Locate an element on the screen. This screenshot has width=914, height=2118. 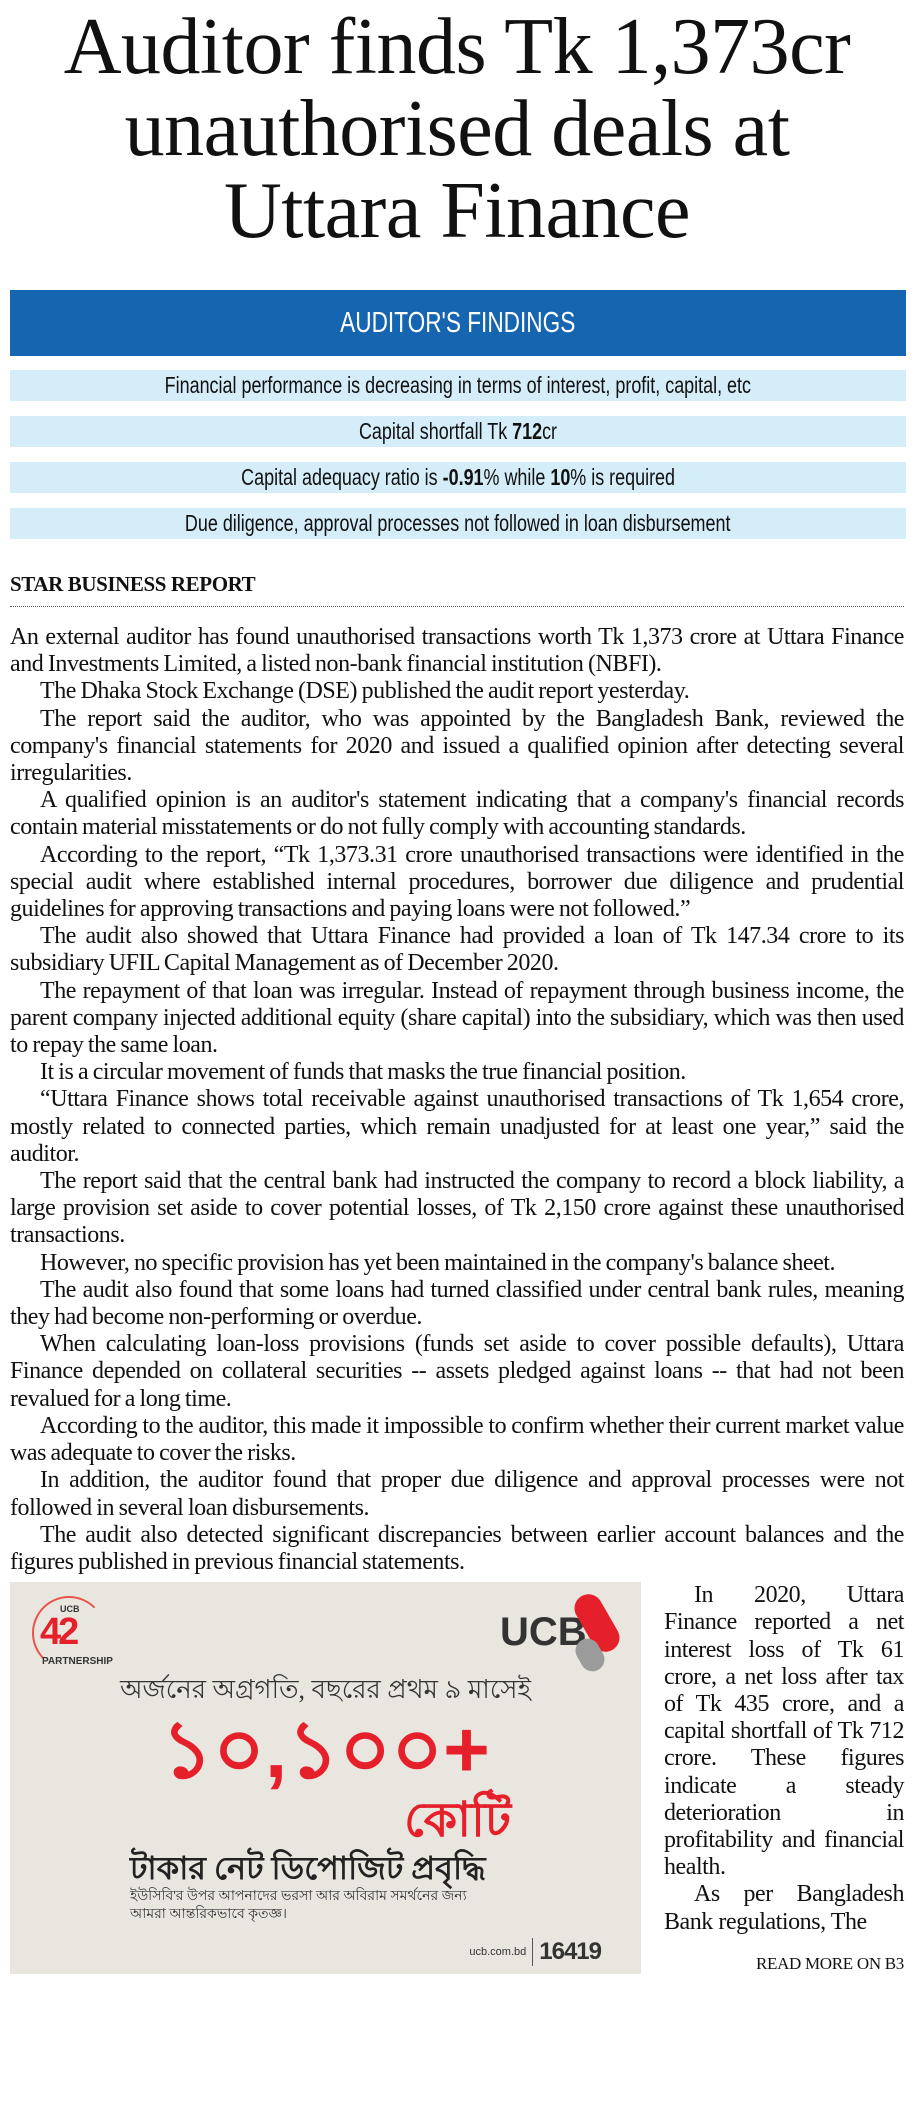
findings-title-bar: AUDITOR'S FINDINGS is located at coordinates (458, 323).